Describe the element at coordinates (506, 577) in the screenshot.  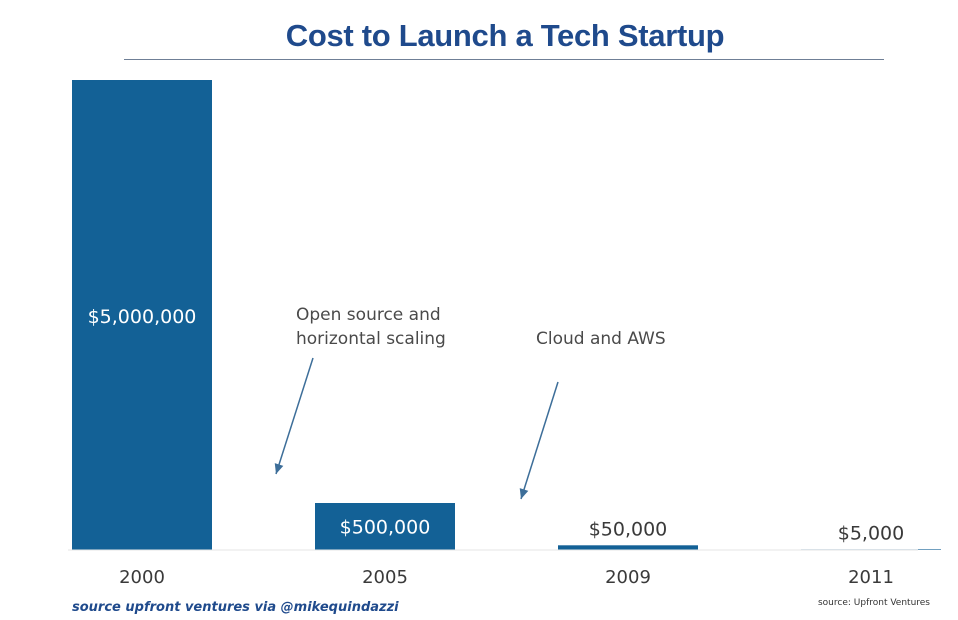
I see `x-tick-labels-group: 2000 2005 2009 2011` at that location.